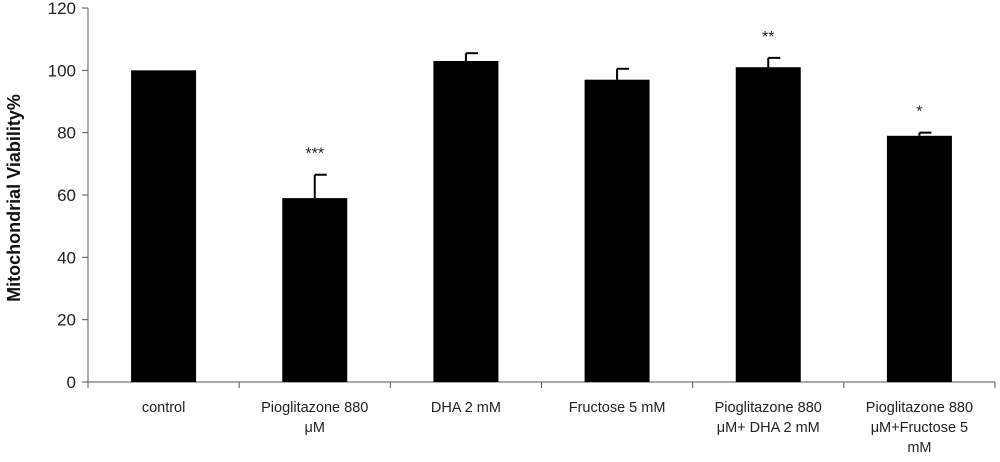  Describe the element at coordinates (164, 408) in the screenshot. I see `x-tick-label: control` at that location.